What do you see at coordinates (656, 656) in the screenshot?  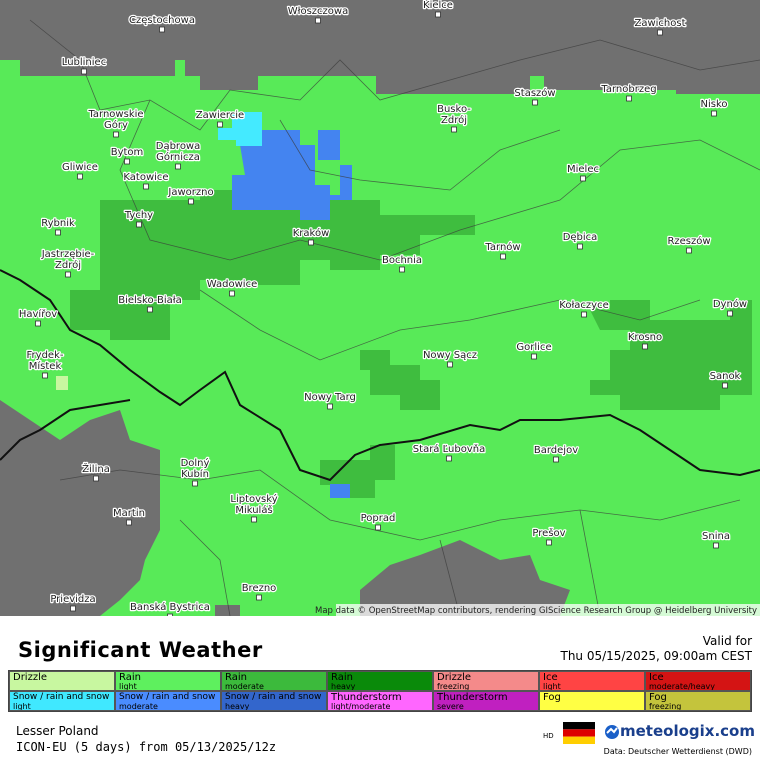 I see `valid-time: Thu 05/15/2025, 09:00am CEST` at bounding box center [656, 656].